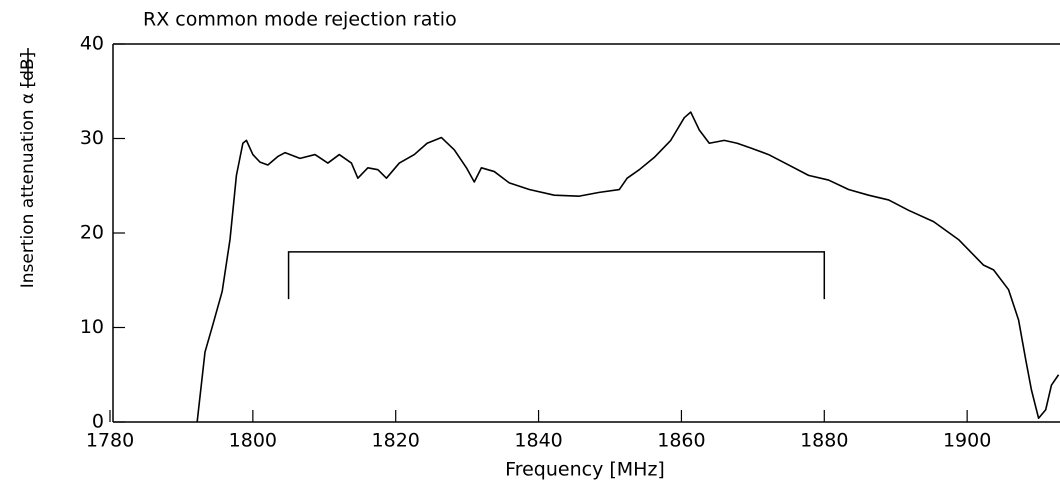  Describe the element at coordinates (28, 170) in the screenshot. I see `y-axis-label: Insertion attenuation α [dB]` at that location.